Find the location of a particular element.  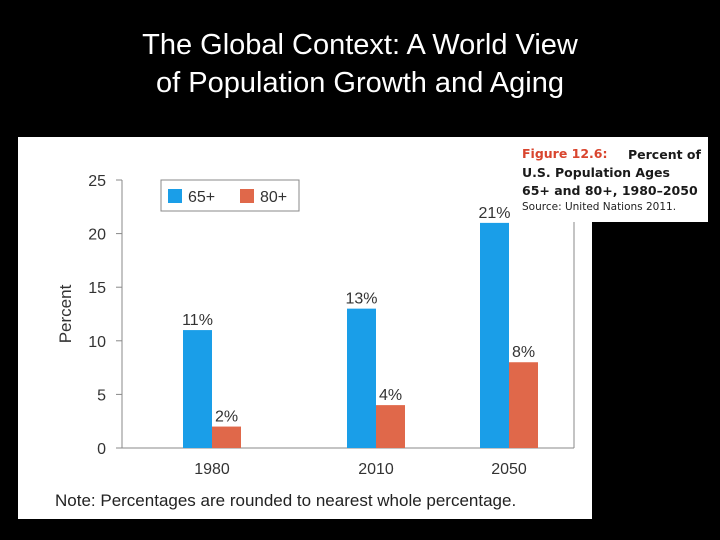

data-label-65plus-2050: 21% is located at coordinates (494, 213).